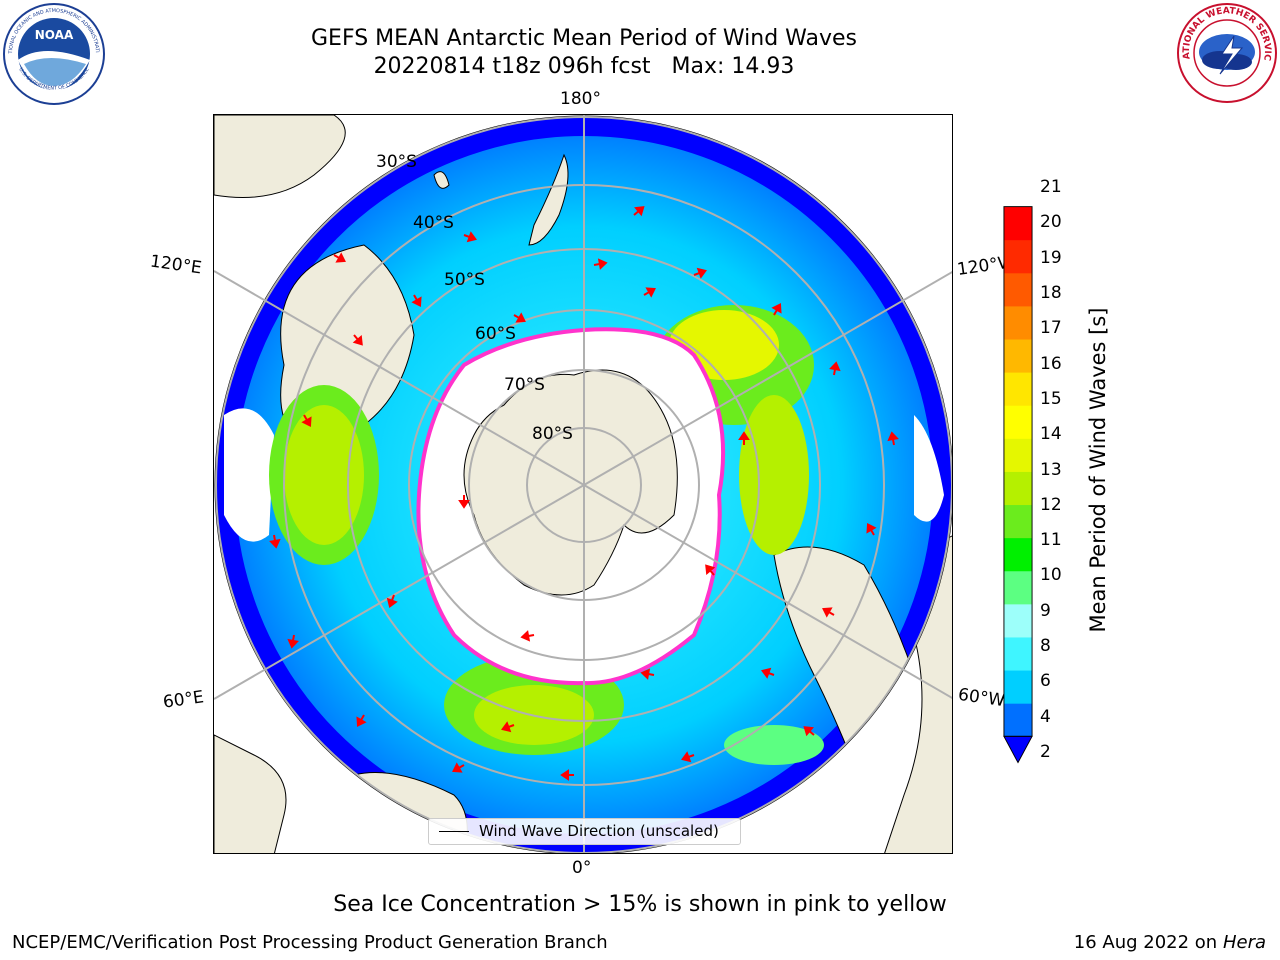 Image resolution: width=1280 pixels, height=960 pixels. Describe the element at coordinates (1018, 749) in the screenshot. I see `colorbar-extend-arrow` at that location.